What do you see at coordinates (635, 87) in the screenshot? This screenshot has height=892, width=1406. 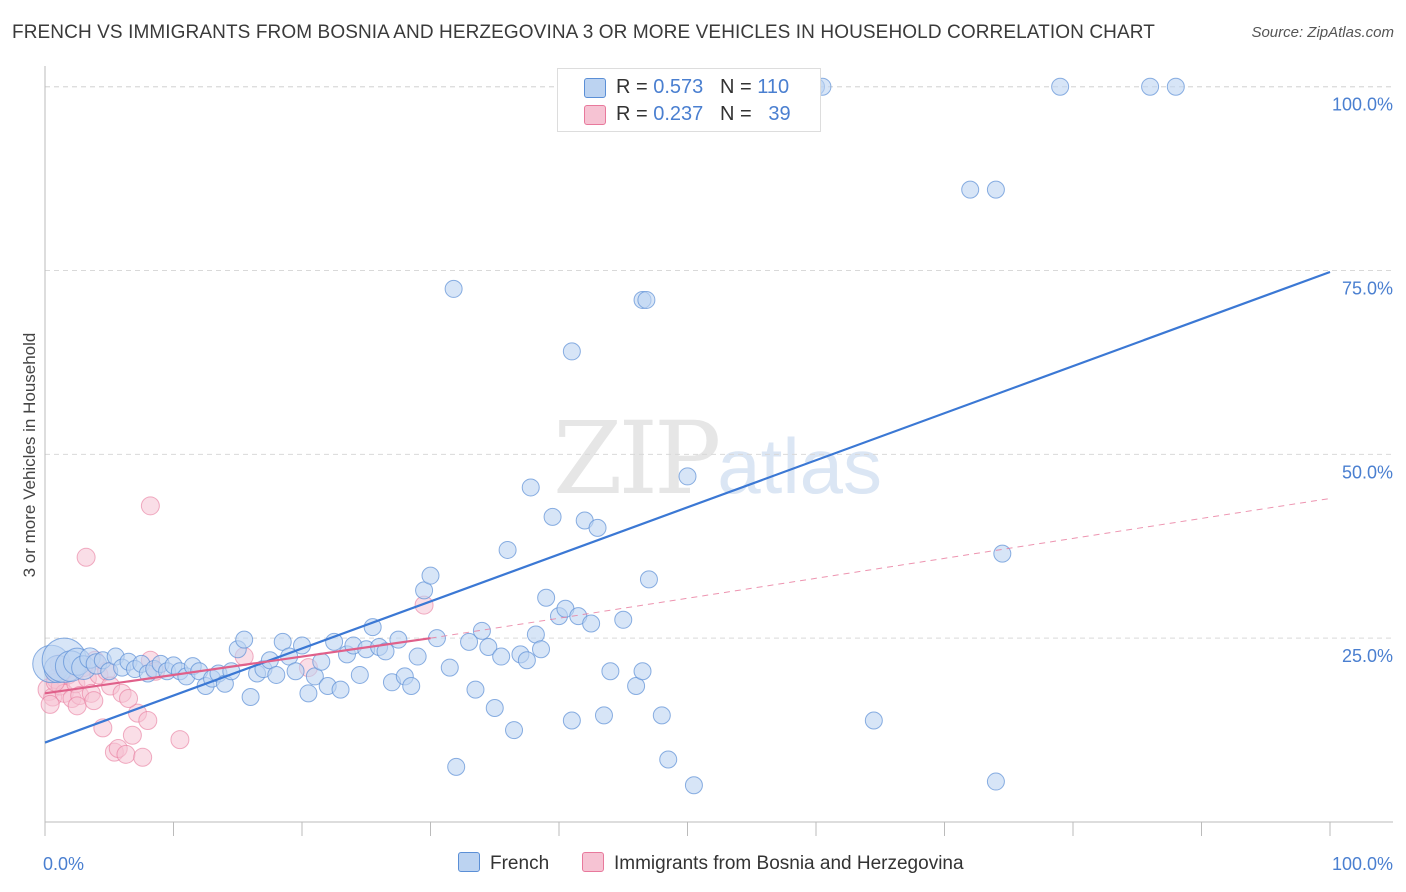 I see `french-r-label: R =` at bounding box center [635, 87].